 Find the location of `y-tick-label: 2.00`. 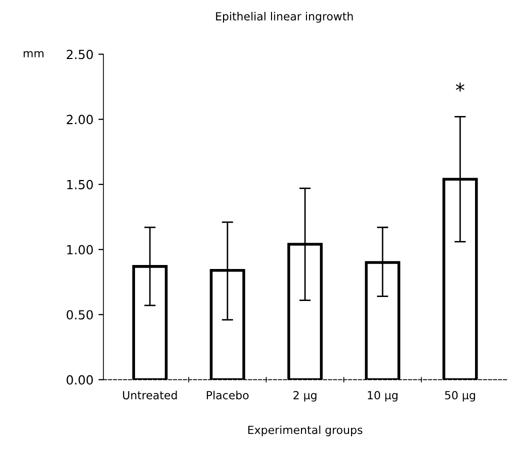

y-tick-label: 2.00 is located at coordinates (79, 119).